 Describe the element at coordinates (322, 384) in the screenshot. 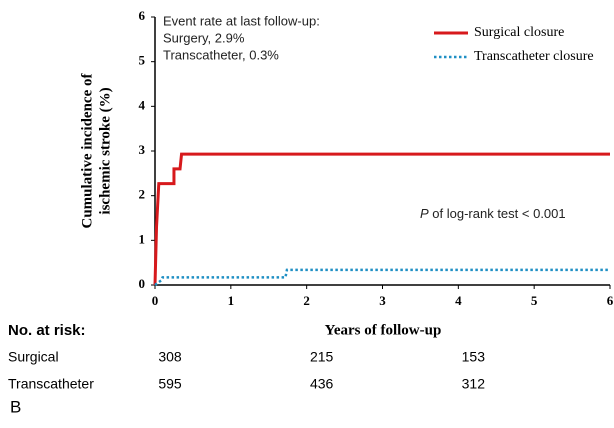

I see `risk-count: 436` at that location.